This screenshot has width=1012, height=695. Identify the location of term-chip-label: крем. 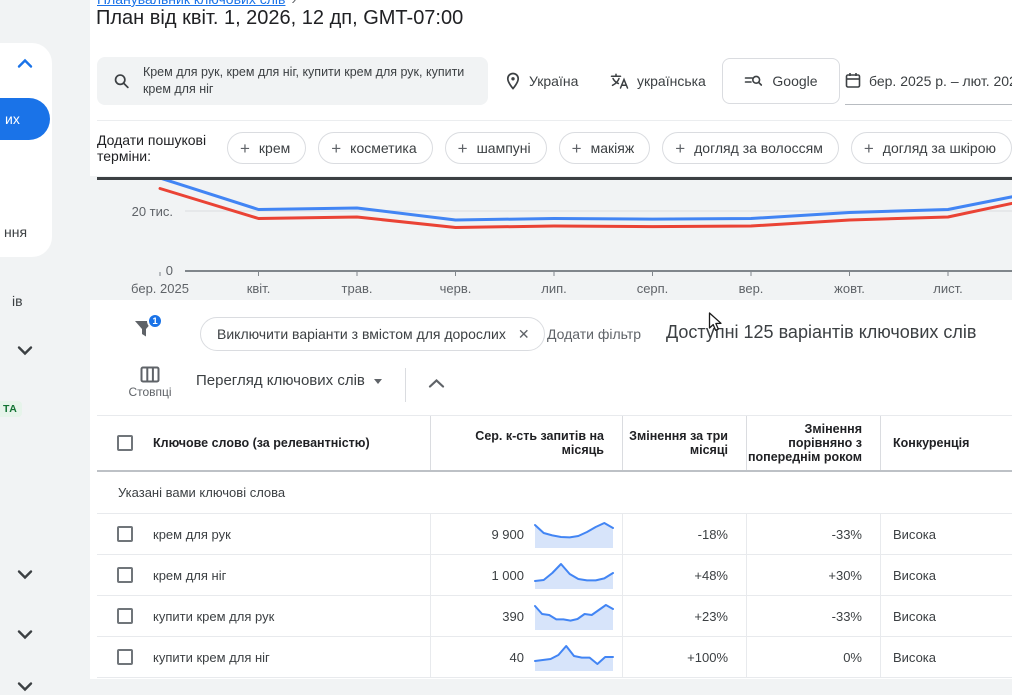
(274, 148).